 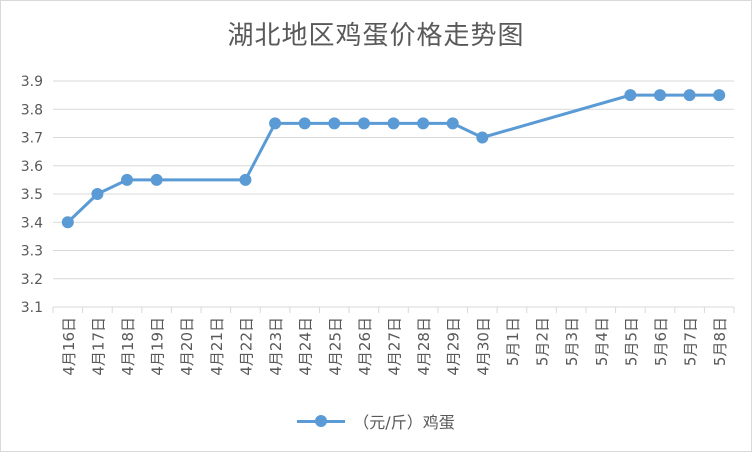 What do you see at coordinates (276, 346) in the screenshot?
I see `x-tick-label: 4月23日` at bounding box center [276, 346].